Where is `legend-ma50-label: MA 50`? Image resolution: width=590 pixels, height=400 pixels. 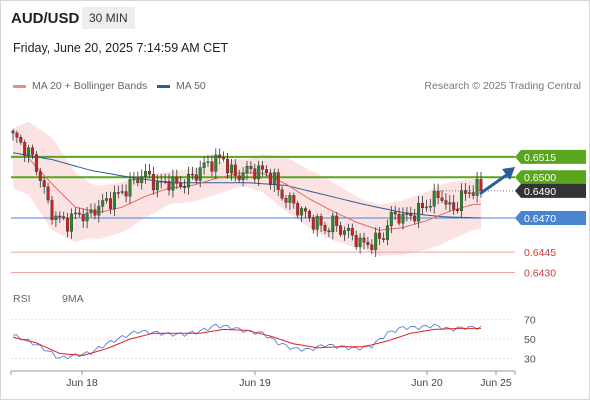
legend-ma50-label: MA 50 is located at coordinates (191, 86).